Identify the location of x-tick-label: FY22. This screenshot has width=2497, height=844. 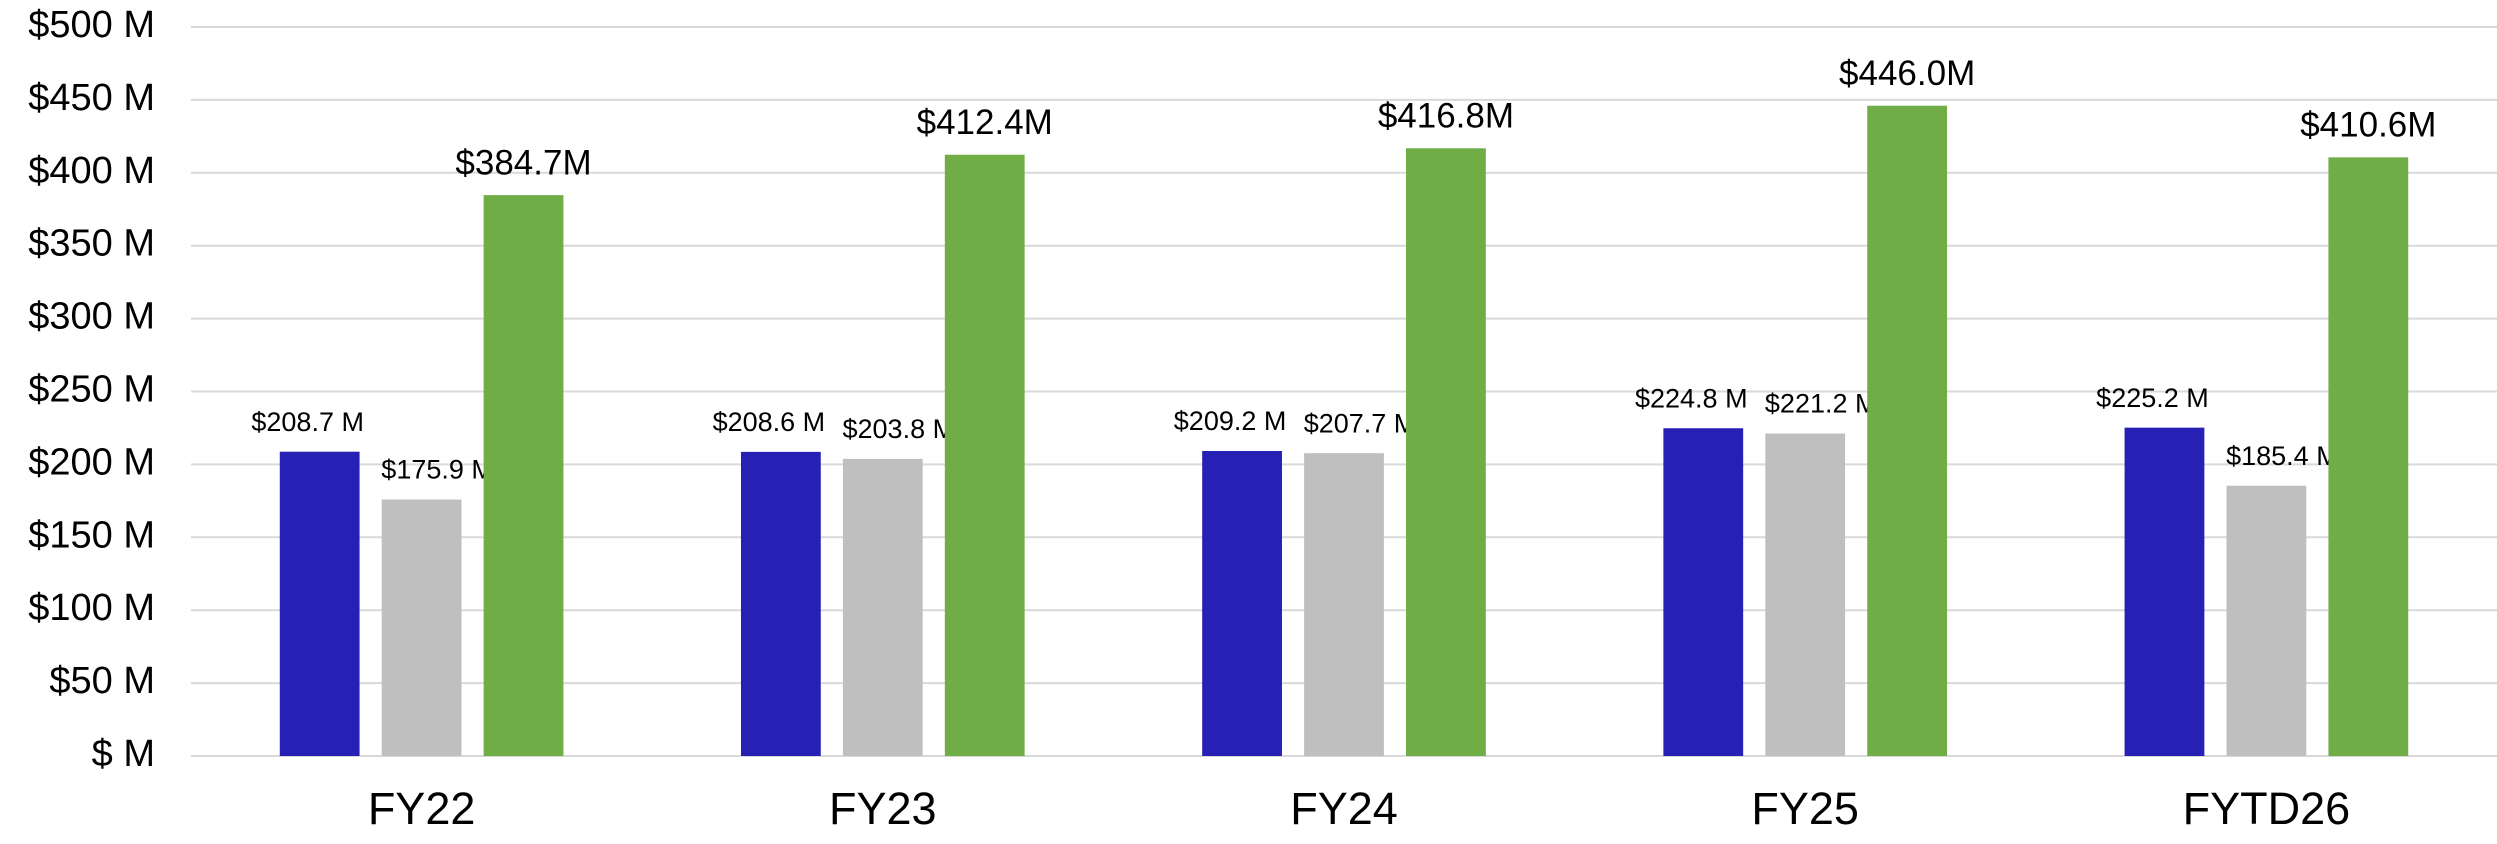
(422, 808).